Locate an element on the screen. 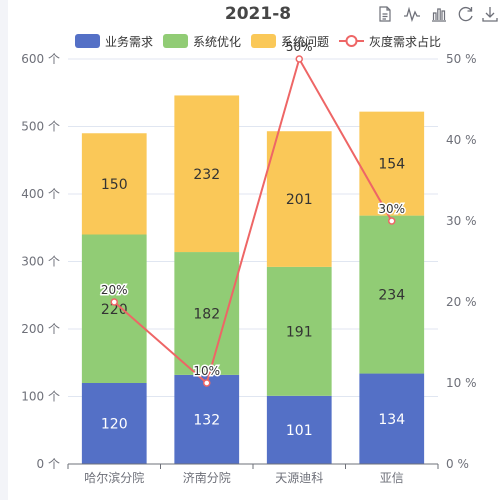  bar-value-label: 150 is located at coordinates (114, 185).